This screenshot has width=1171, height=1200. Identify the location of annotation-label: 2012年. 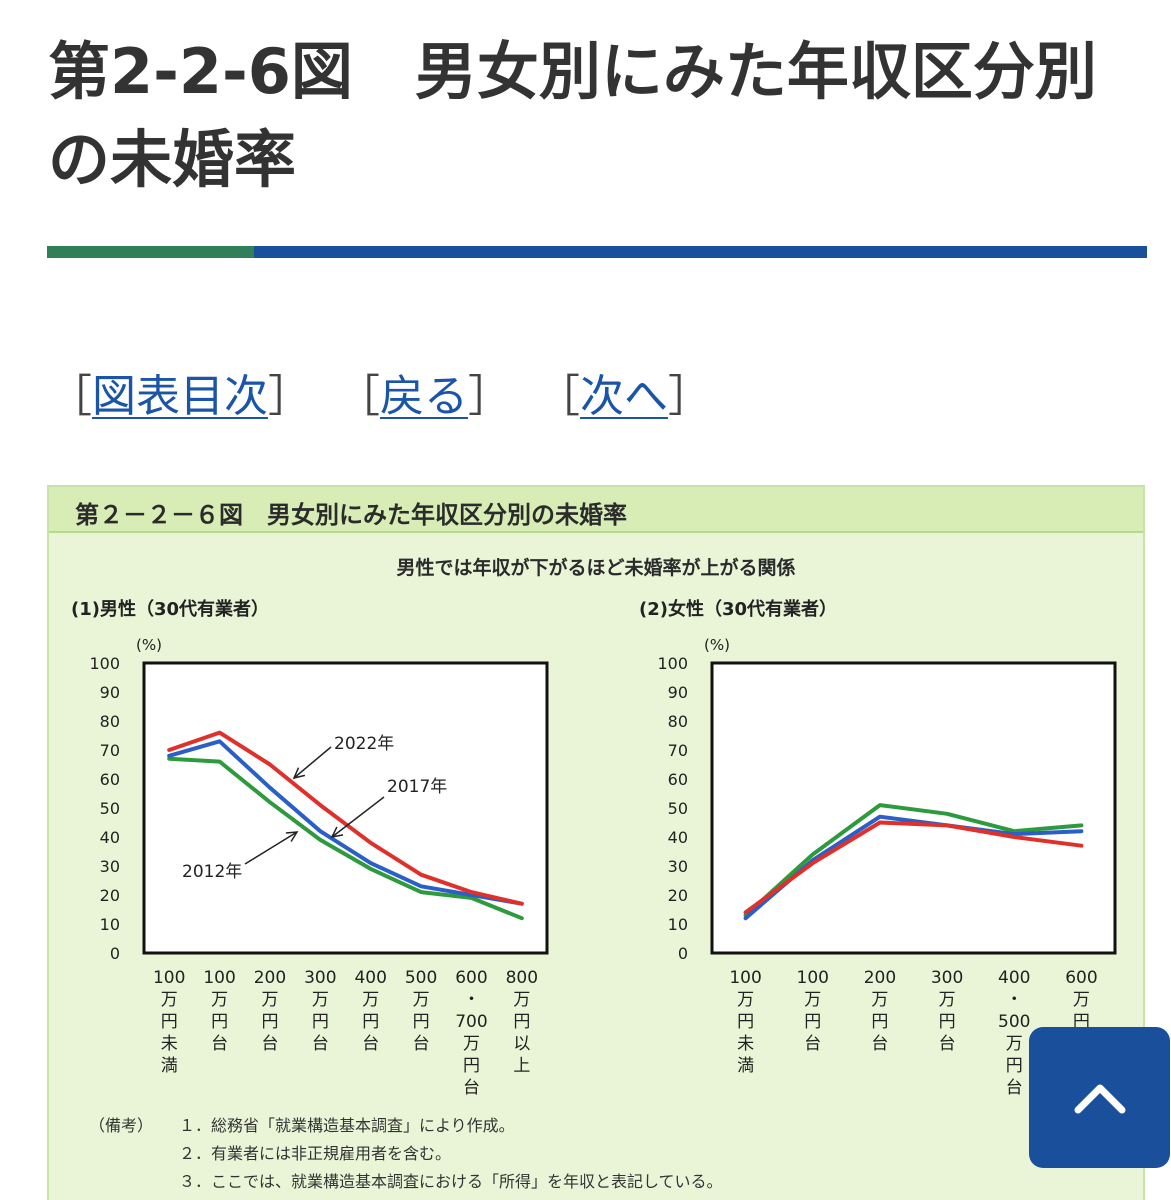
(212, 872).